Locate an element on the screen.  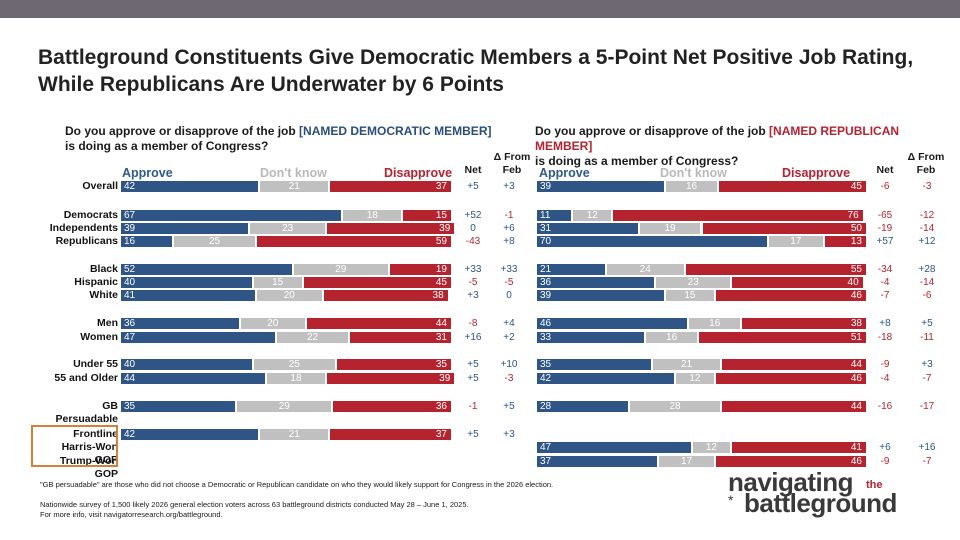
rep-bar-label-dont-know-gb-persuadable: 28 is located at coordinates (675, 406).